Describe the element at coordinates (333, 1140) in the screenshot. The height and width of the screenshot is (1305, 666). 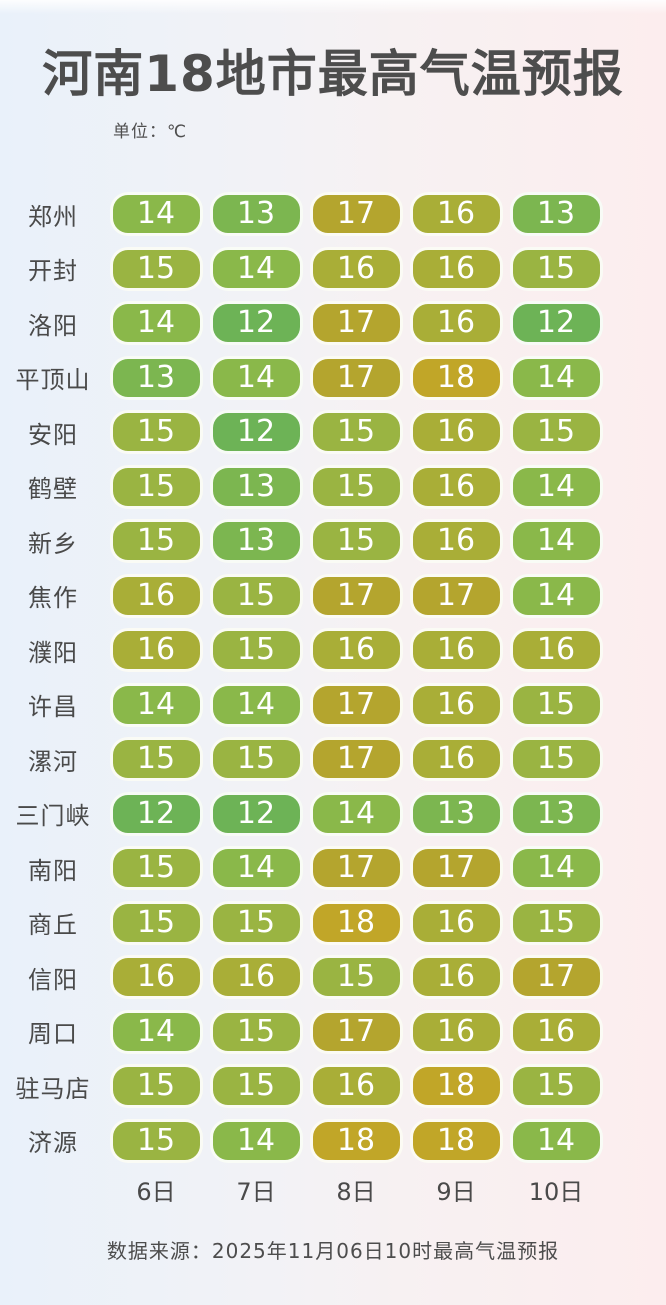
I see `city-row: 济源 15 14 18 18 14` at that location.